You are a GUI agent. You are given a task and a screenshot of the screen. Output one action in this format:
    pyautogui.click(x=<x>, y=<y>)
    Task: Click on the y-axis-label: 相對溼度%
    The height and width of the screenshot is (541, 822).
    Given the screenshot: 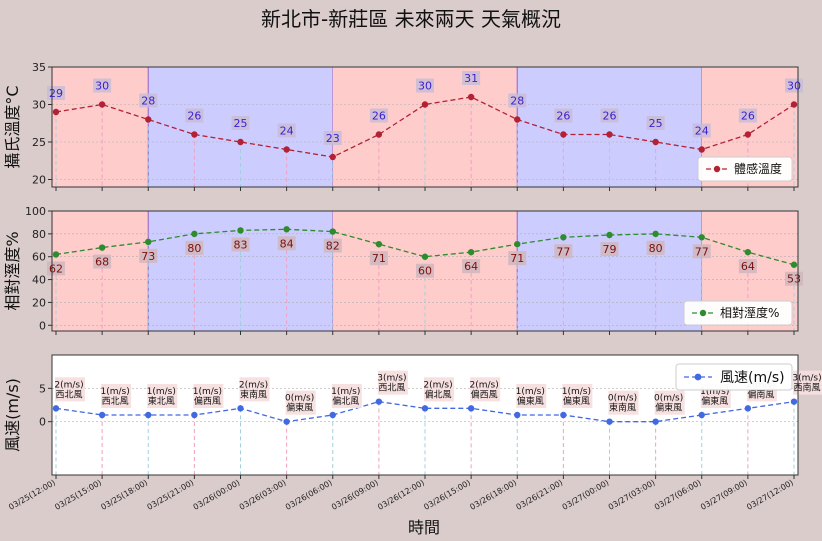 What is the action you would take?
    pyautogui.click(x=12, y=270)
    